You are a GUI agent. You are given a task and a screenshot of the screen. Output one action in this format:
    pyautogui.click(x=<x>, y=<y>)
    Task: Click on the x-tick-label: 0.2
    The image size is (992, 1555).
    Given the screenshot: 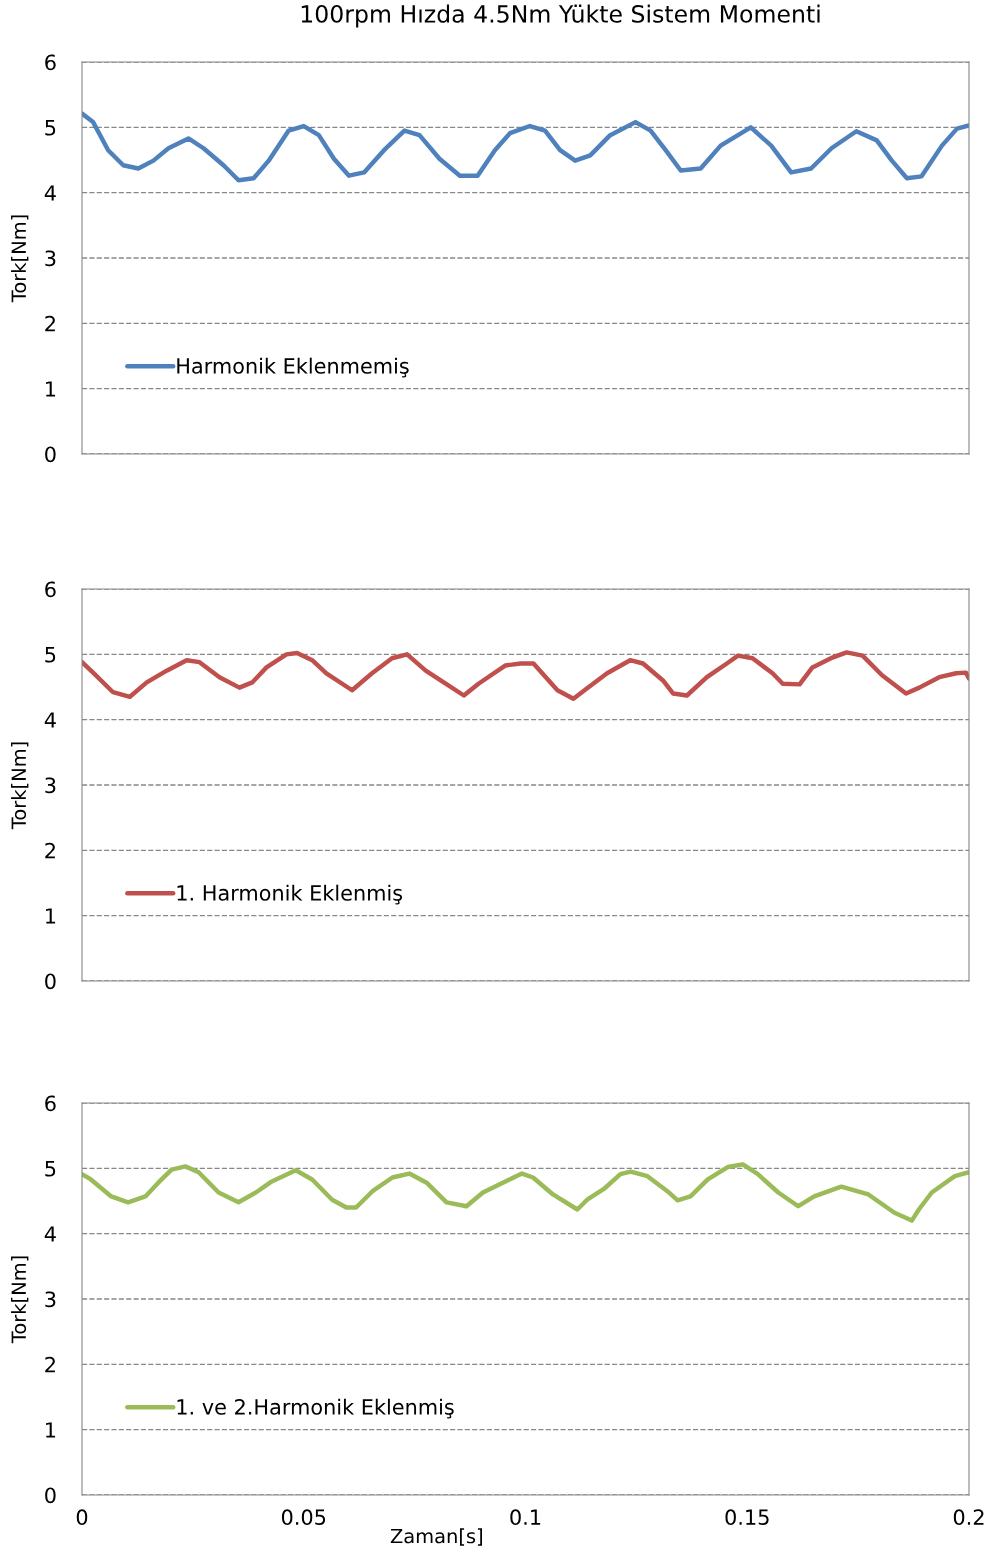 What is the action you would take?
    pyautogui.click(x=968, y=1517)
    